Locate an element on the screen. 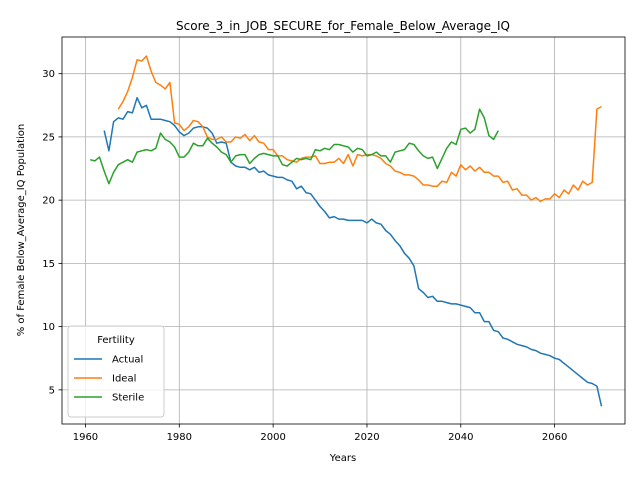 This screenshot has width=640, height=480. legend: Fertility Actual Ideal Sterile is located at coordinates (116, 371).